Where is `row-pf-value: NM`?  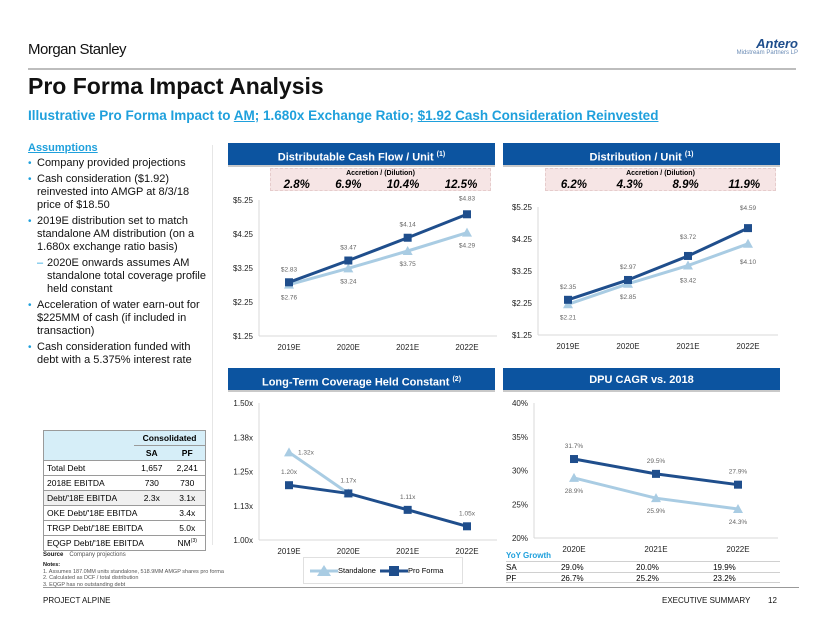
row-pf-value: NM is located at coordinates (184, 543).